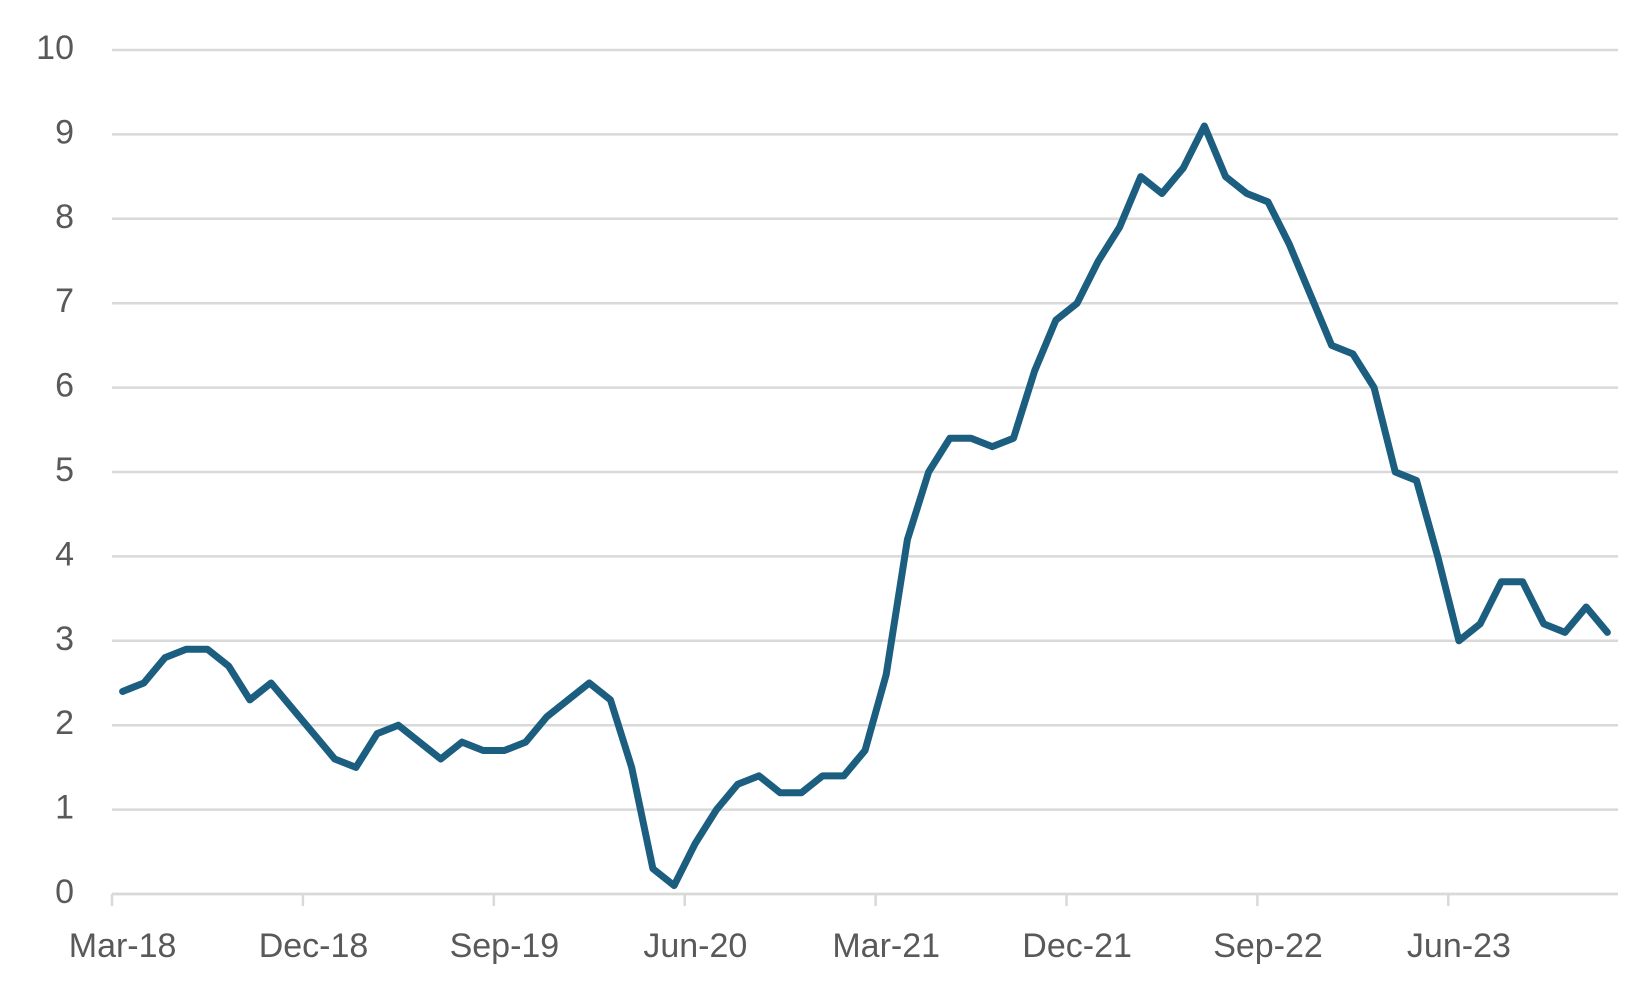 The height and width of the screenshot is (990, 1650). What do you see at coordinates (64, 554) in the screenshot?
I see `y-tick-label: 4` at bounding box center [64, 554].